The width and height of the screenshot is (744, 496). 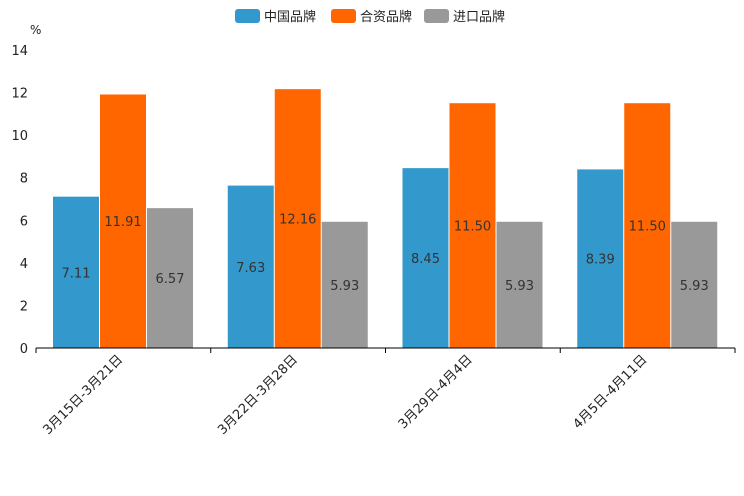 I want to click on y-tick-label: 10, so click(x=19, y=136).